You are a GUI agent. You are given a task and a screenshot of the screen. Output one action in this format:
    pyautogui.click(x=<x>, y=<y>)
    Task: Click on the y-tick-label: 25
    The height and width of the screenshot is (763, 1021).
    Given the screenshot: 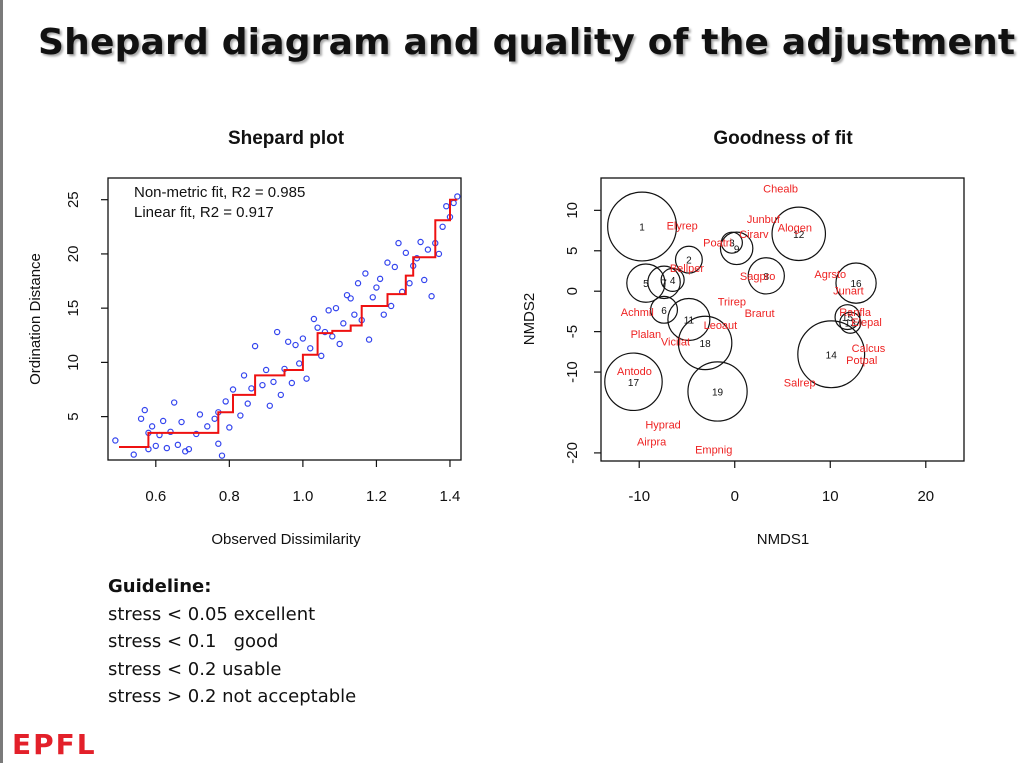 What is the action you would take?
    pyautogui.click(x=73, y=199)
    